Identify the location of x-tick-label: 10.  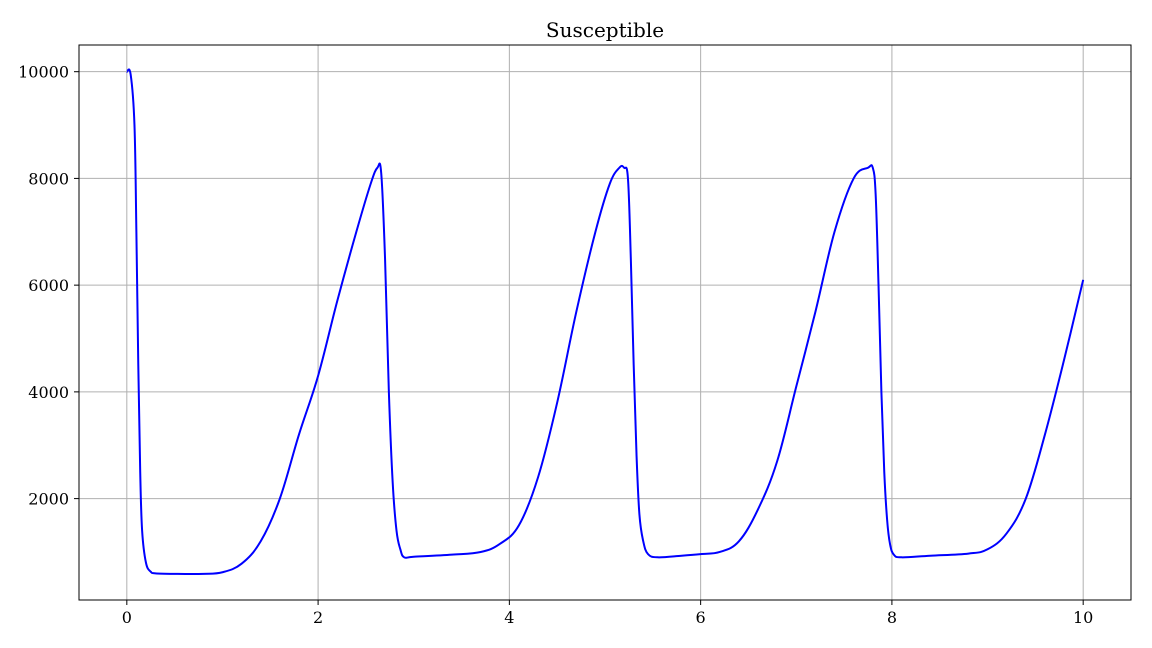
(1083, 617).